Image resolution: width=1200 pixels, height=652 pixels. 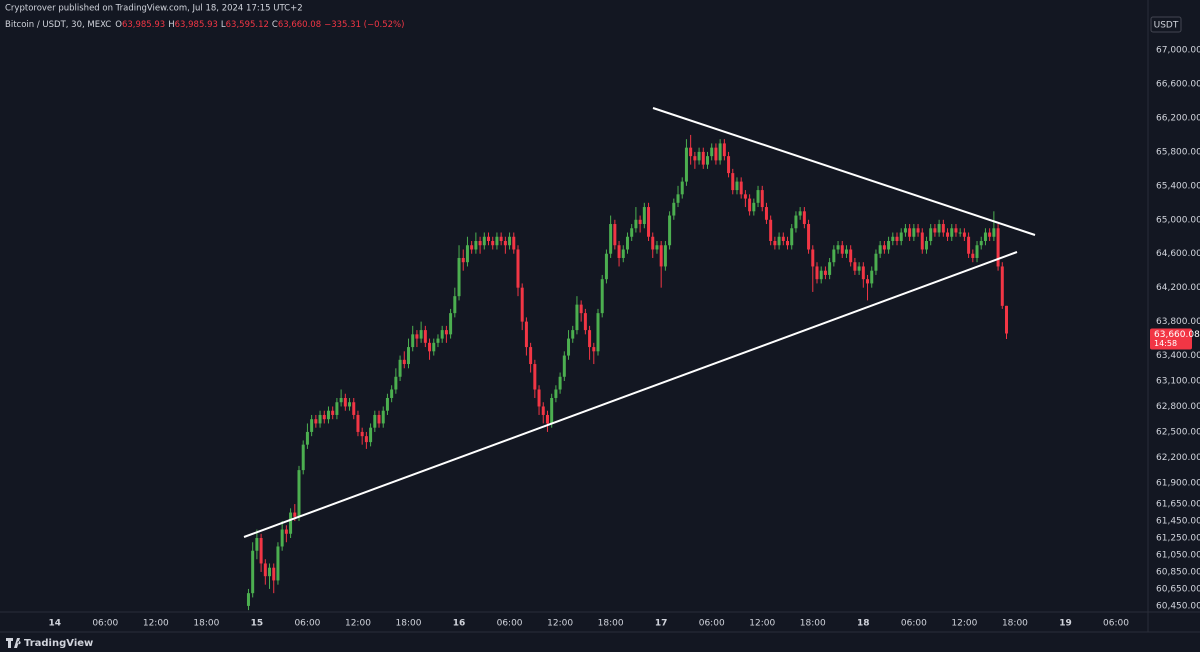 I want to click on y-tick-label: 63,100.00, so click(x=1178, y=382).